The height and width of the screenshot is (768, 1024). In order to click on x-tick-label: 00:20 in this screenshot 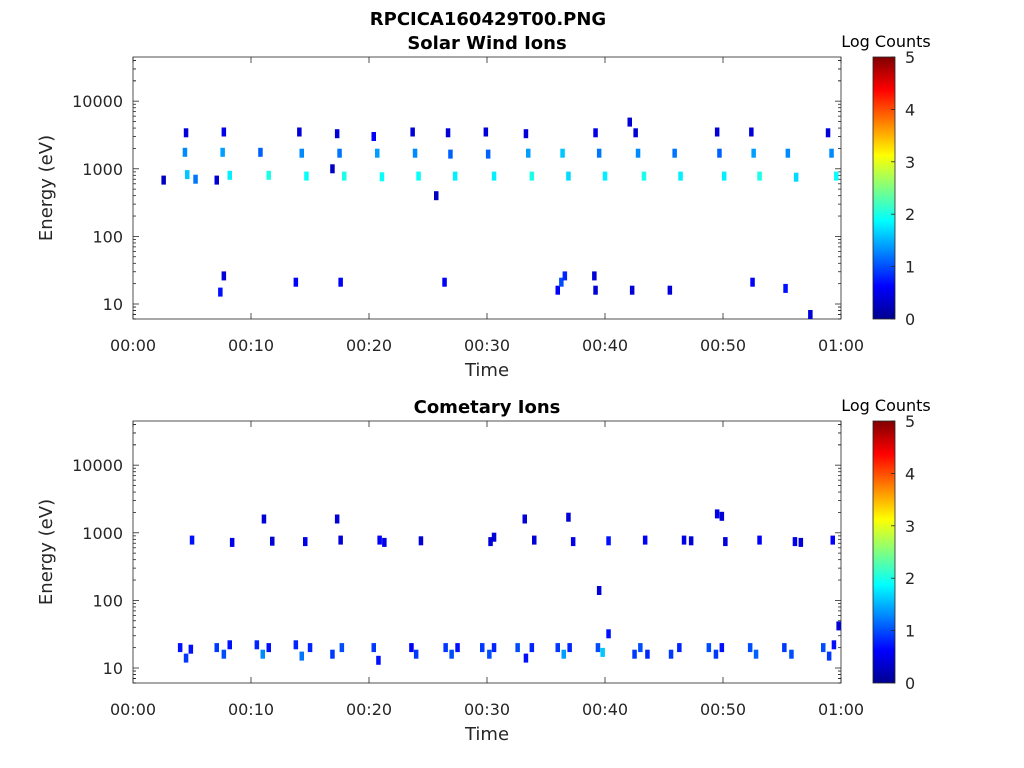, I will do `click(369, 345)`.